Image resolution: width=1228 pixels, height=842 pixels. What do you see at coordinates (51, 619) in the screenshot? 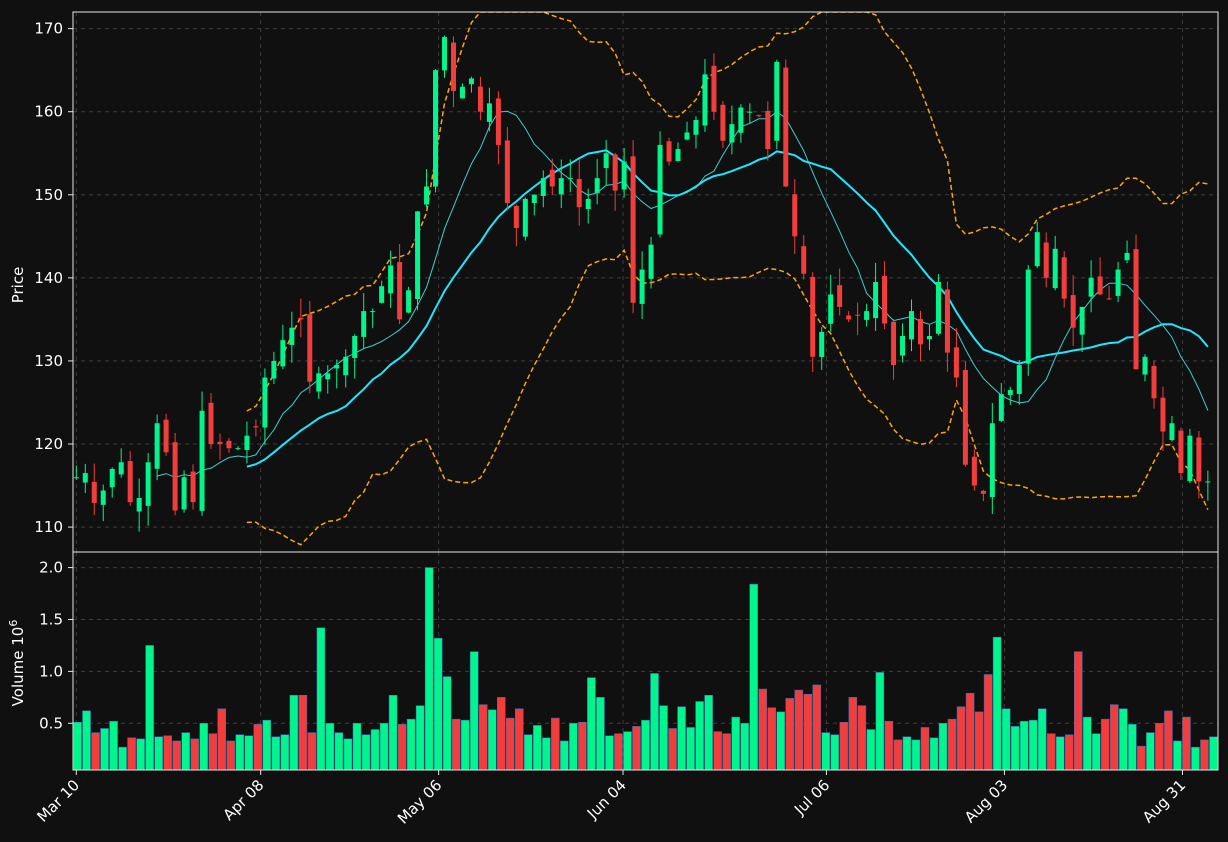
I see `volume-y-tick-label: 1.5` at bounding box center [51, 619].